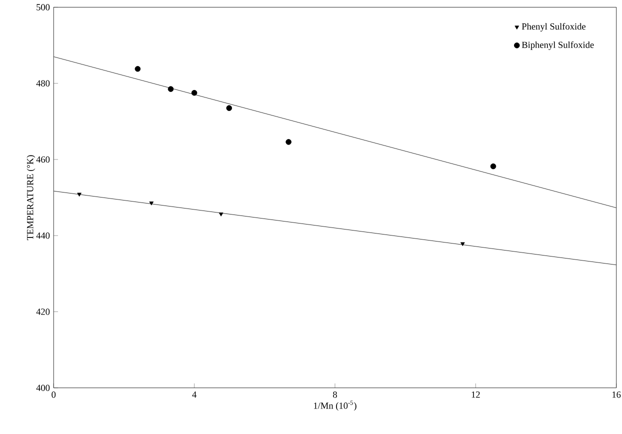 Image resolution: width=622 pixels, height=434 pixels. What do you see at coordinates (43, 387) in the screenshot?
I see `y-tick-label: 400` at bounding box center [43, 387].